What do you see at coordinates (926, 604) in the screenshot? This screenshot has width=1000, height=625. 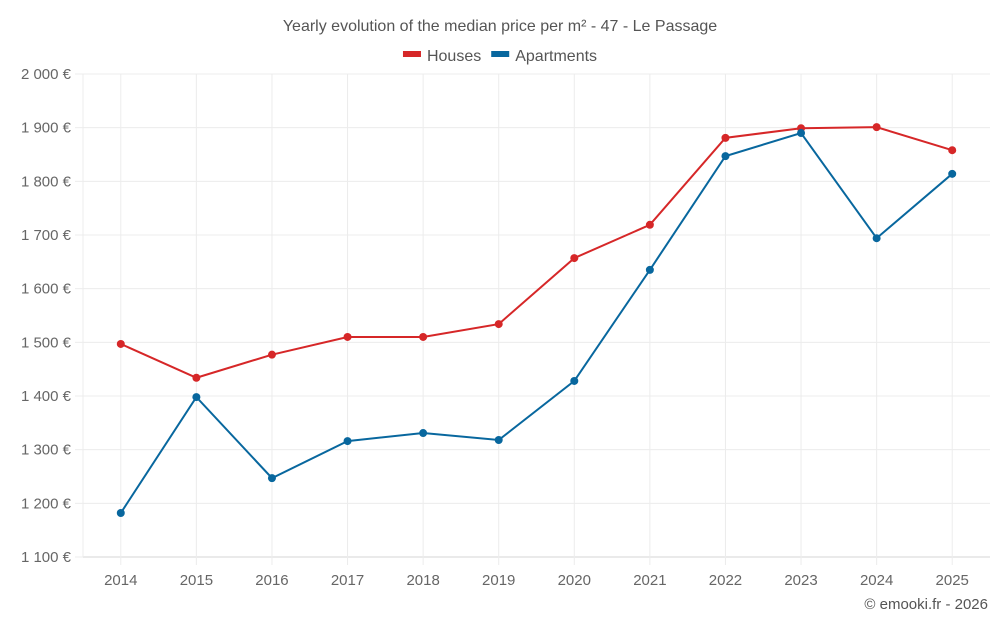 I see `credit-text: © emooki.fr - 2026` at bounding box center [926, 604].